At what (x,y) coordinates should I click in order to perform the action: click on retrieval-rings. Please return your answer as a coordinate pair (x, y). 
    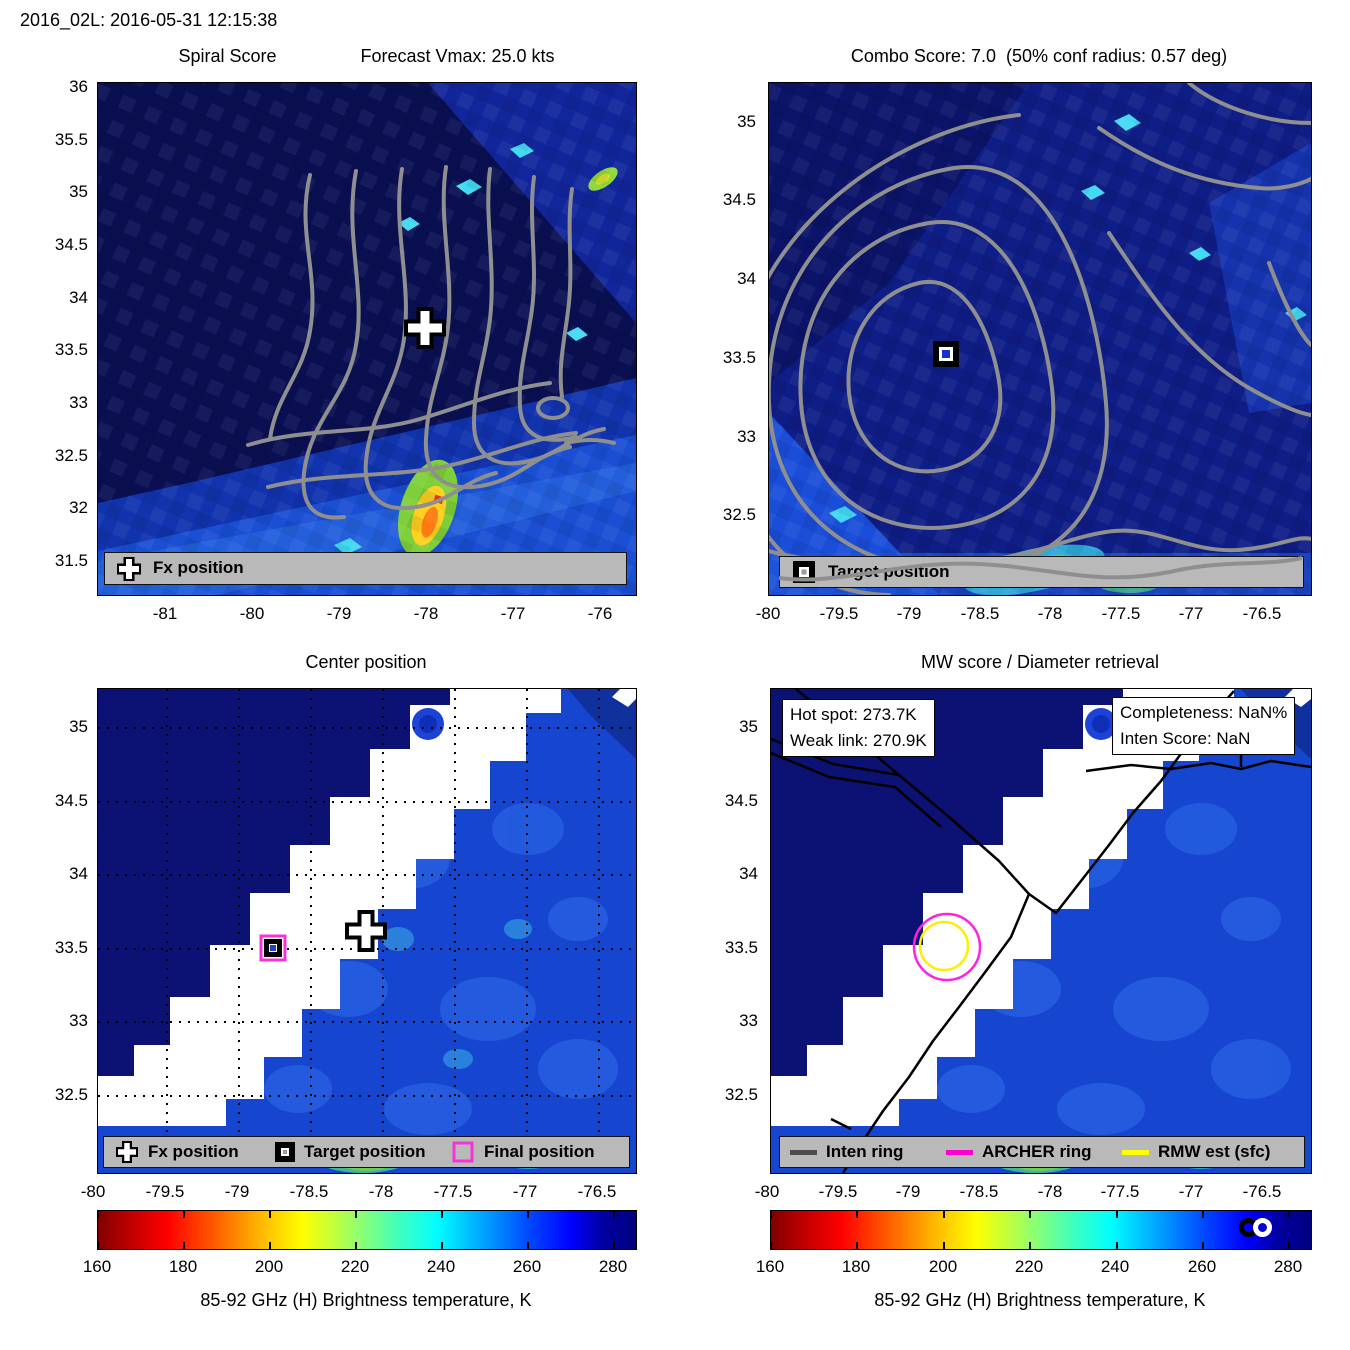
    Looking at the image, I should click on (947, 947).